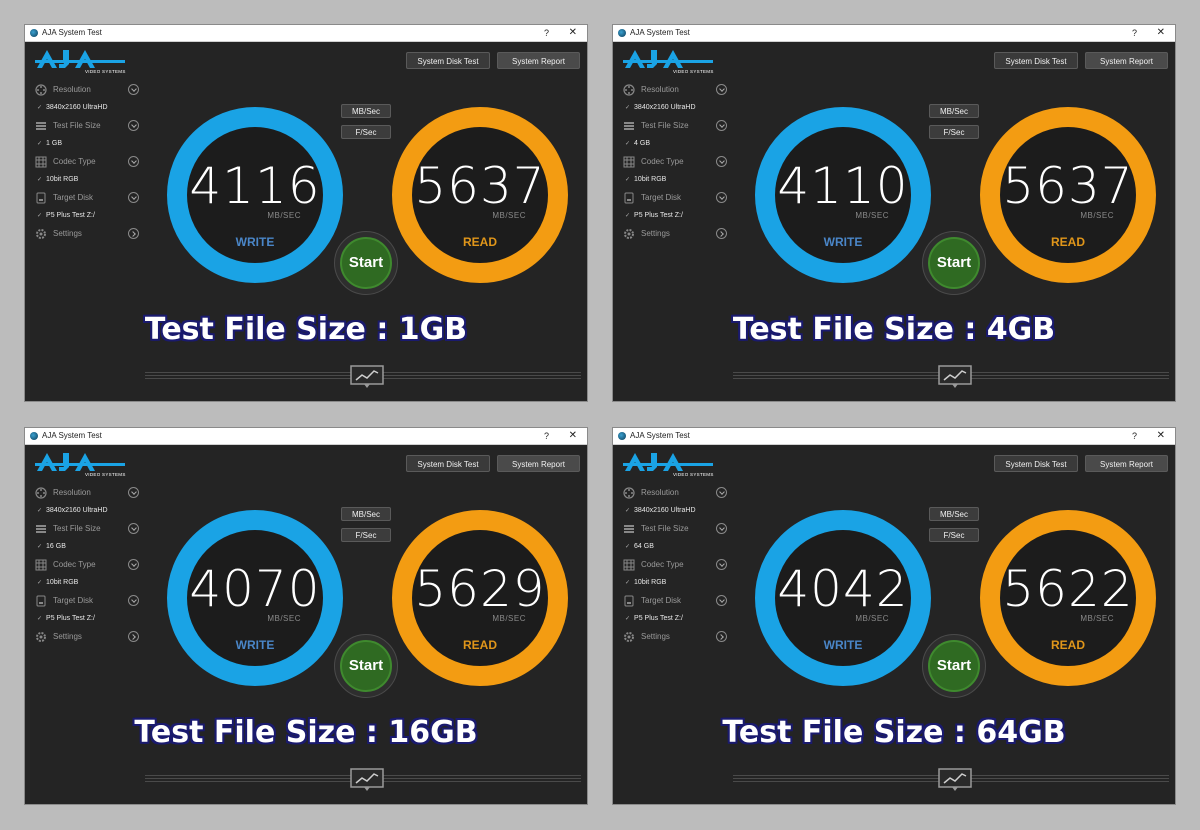  I want to click on read-label: READ, so click(479, 242).